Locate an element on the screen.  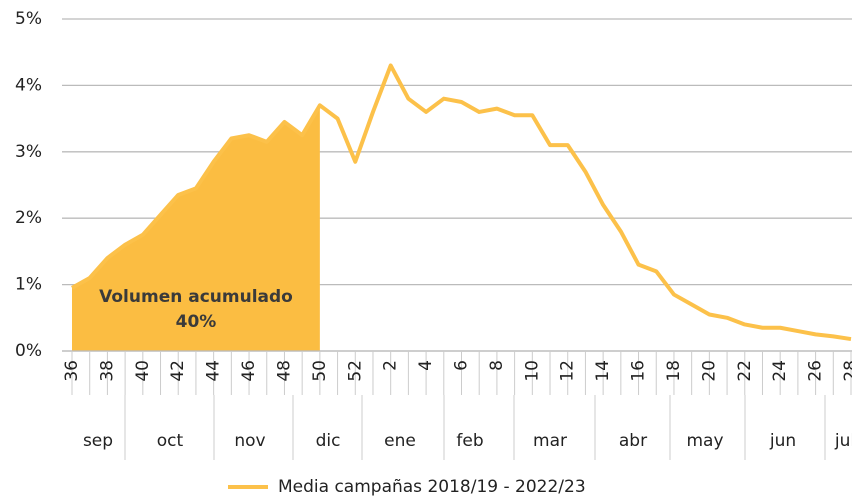
y-tick-label: 4% is located at coordinates (28, 85).